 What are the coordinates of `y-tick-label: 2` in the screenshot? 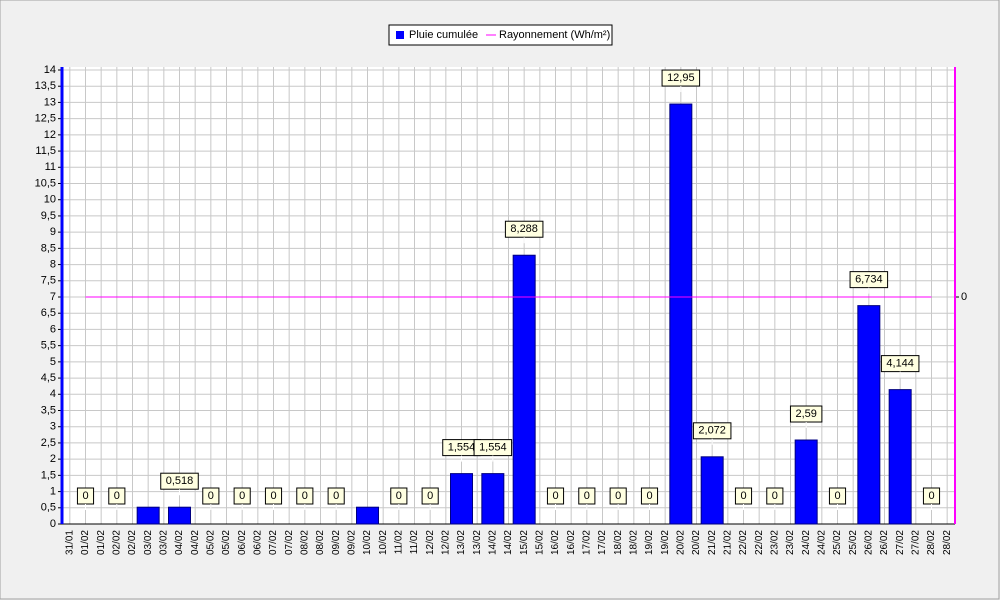 It's located at (53, 459).